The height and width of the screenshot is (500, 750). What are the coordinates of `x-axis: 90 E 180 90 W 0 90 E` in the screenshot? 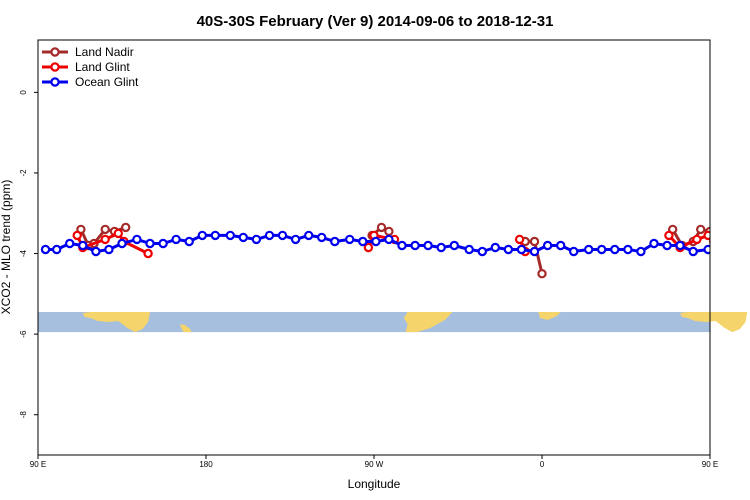 It's located at (374, 462).